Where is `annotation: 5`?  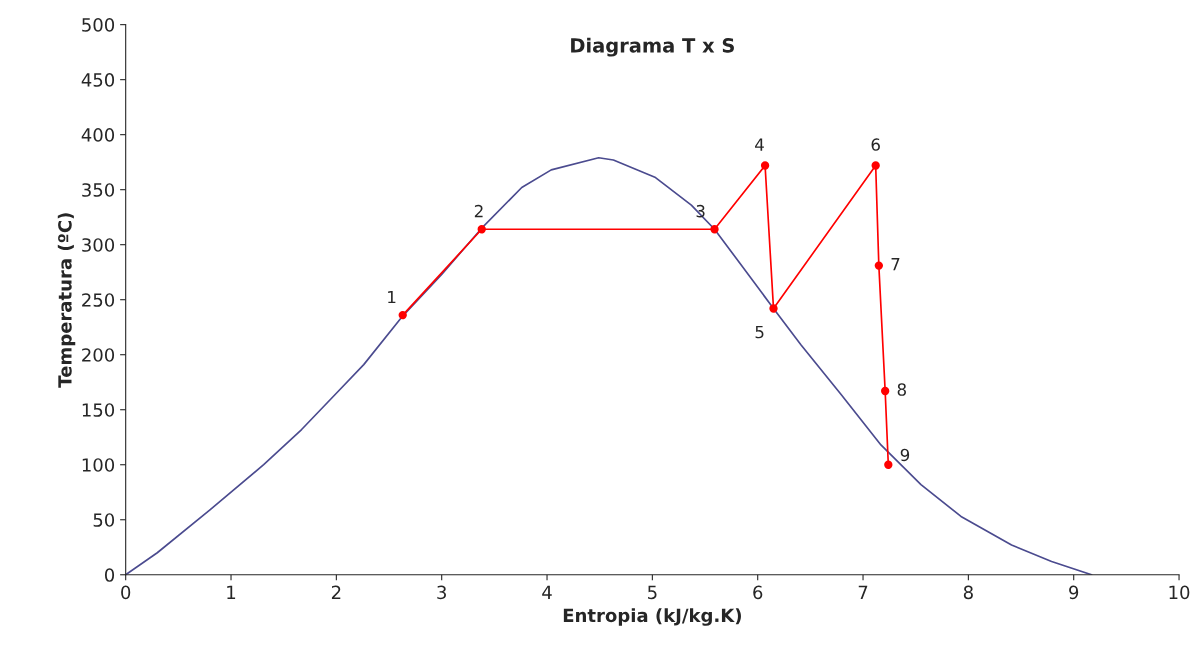
annotation: 5 is located at coordinates (759, 332).